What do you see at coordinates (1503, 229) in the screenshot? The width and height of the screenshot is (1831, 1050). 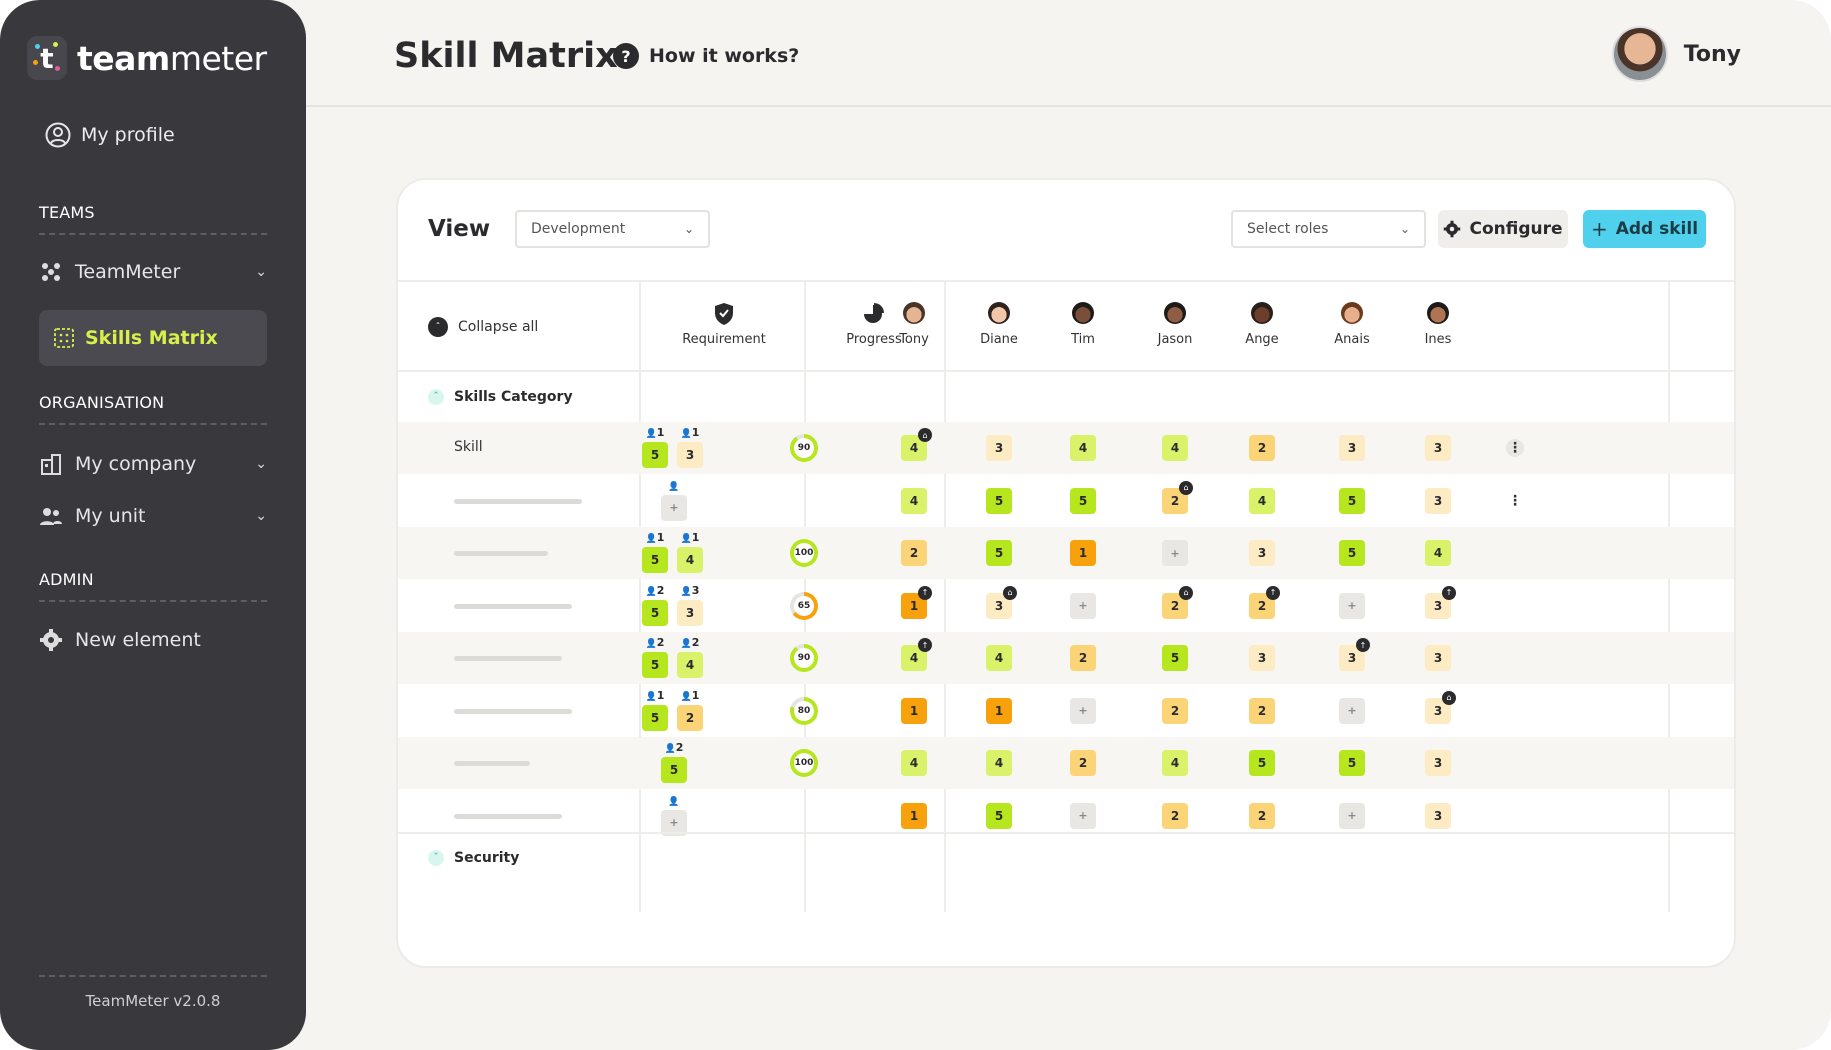 I see `configure-button: Configure` at bounding box center [1503, 229].